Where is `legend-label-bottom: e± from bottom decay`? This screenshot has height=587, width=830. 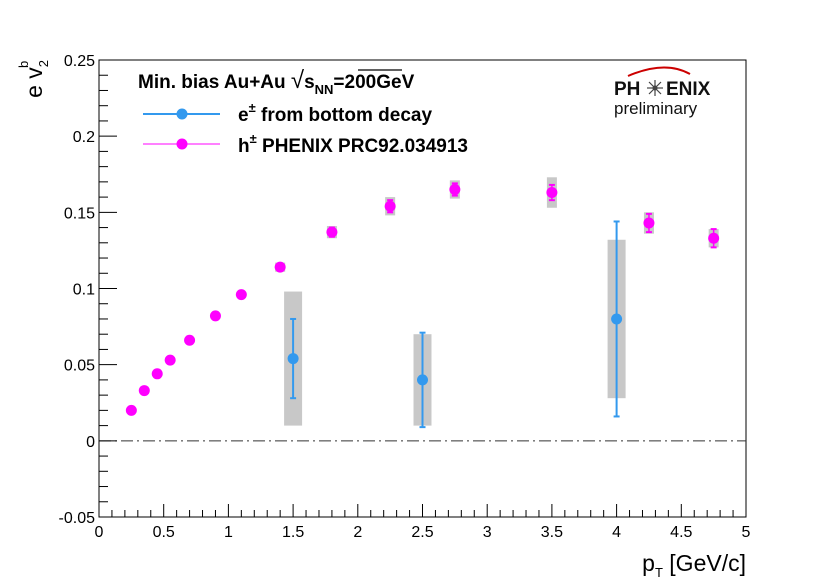 legend-label-bottom: e± from bottom decay is located at coordinates (335, 113).